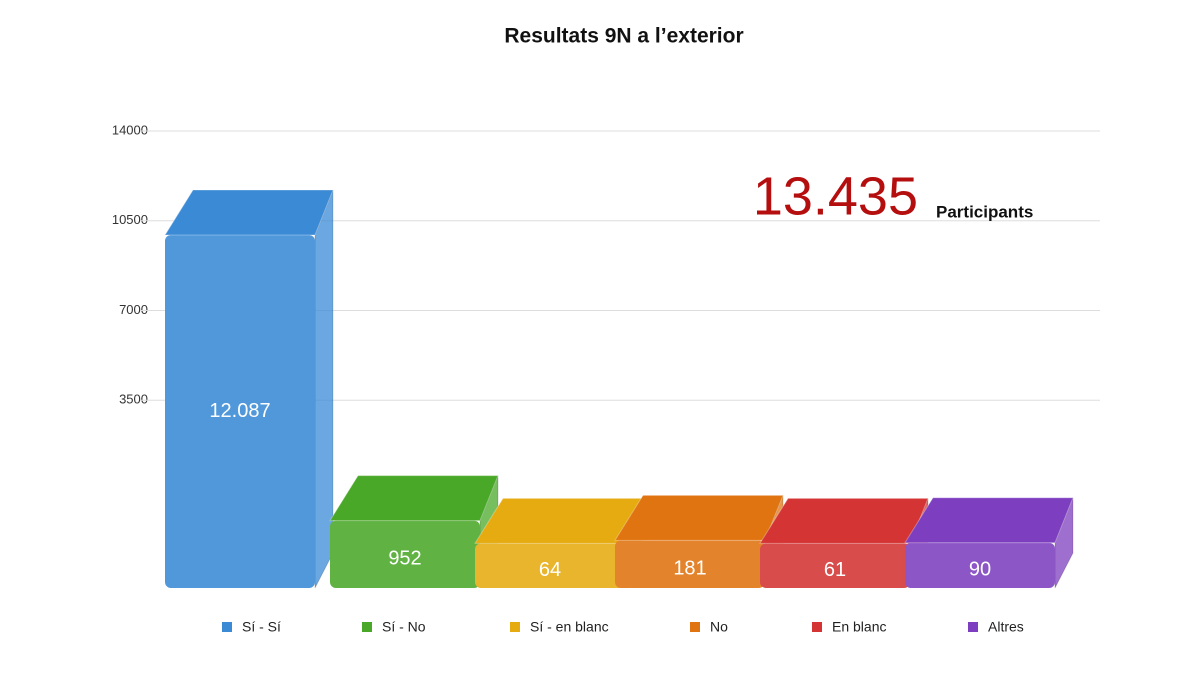 This screenshot has height=673, width=1200. What do you see at coordinates (719, 627) in the screenshot?
I see `legend-label: No` at bounding box center [719, 627].